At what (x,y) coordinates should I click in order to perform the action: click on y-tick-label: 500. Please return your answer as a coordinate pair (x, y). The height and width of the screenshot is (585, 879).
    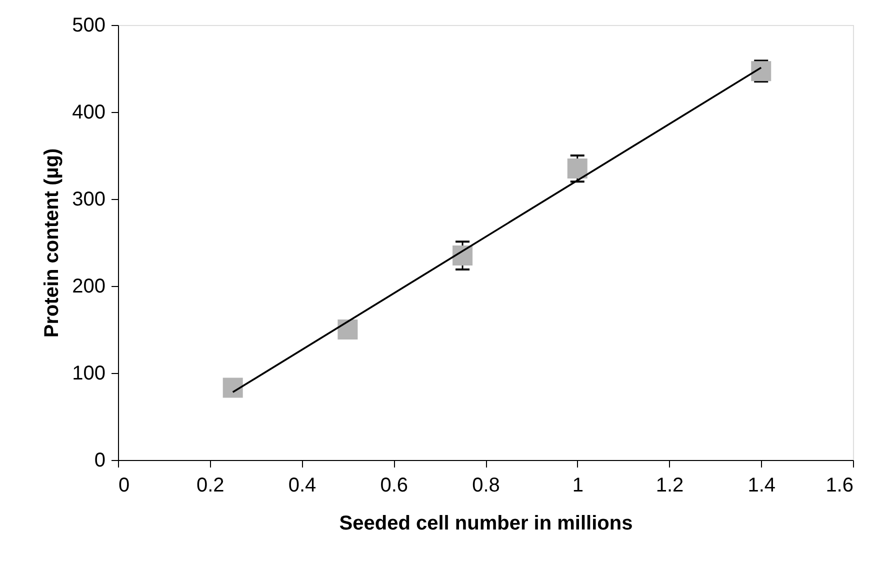
    Looking at the image, I should click on (89, 25).